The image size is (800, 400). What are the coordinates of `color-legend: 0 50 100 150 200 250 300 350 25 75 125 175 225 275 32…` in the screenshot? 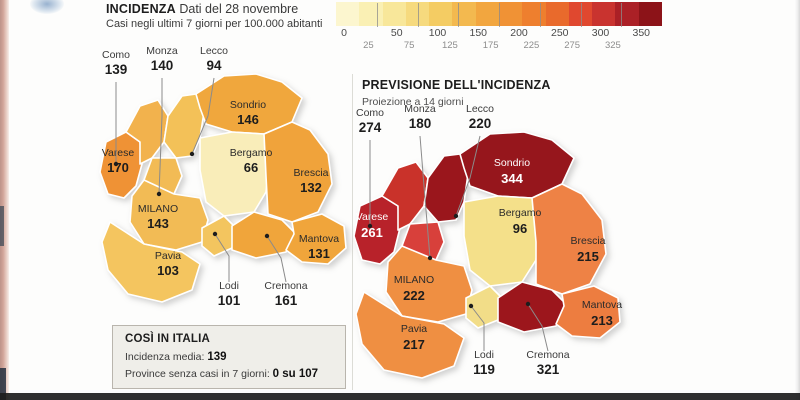 It's located at (499, 27).